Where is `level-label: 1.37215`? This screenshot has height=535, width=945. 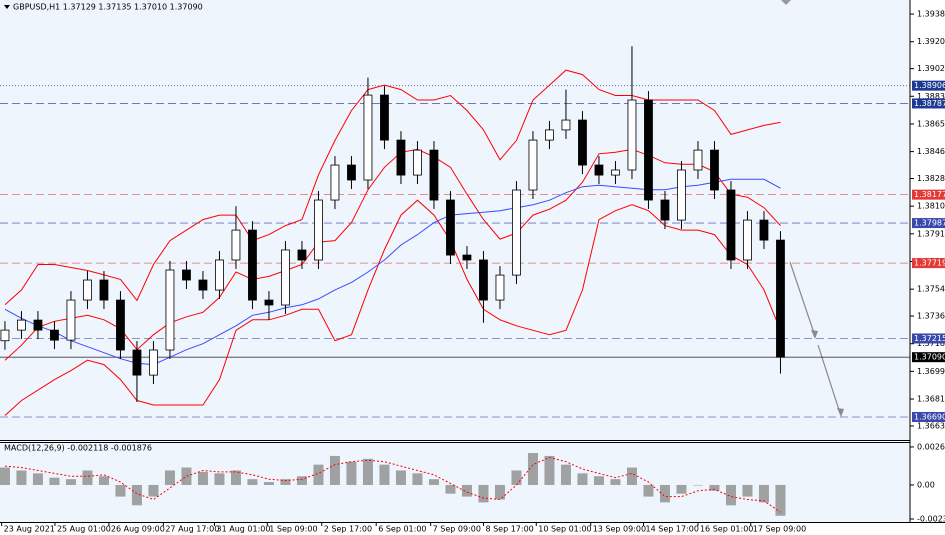
level-label: 1.37215 is located at coordinates (929, 338).